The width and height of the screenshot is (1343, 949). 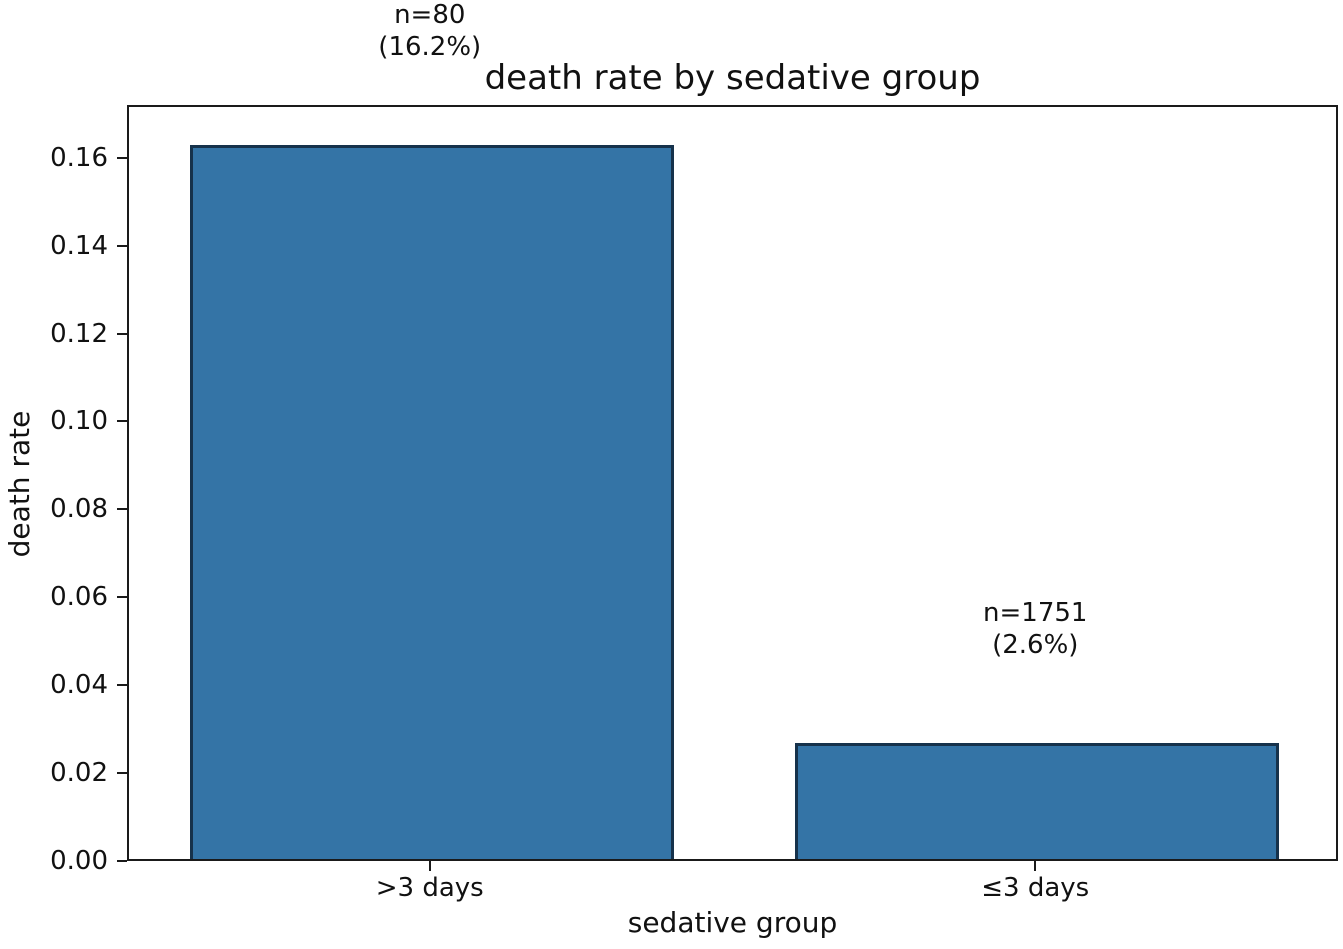 What do you see at coordinates (430, 31) in the screenshot?
I see `bar-annotation: n=80 (16.2%)` at bounding box center [430, 31].